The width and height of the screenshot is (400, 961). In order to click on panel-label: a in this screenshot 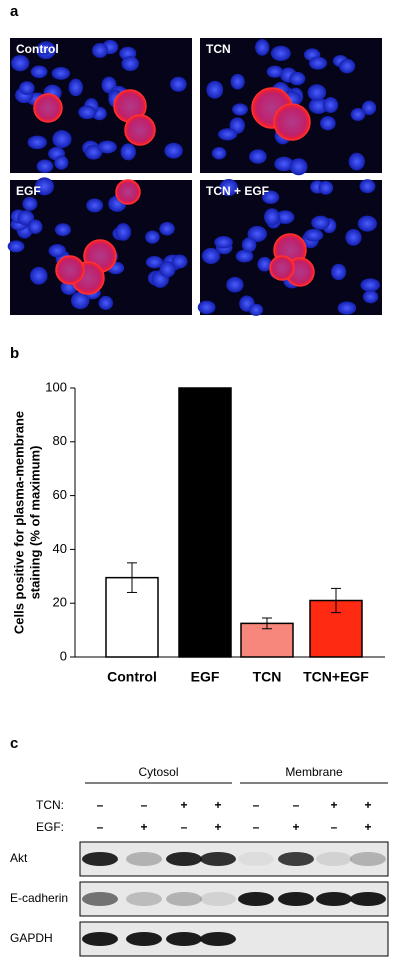, I will do `click(14, 11)`.